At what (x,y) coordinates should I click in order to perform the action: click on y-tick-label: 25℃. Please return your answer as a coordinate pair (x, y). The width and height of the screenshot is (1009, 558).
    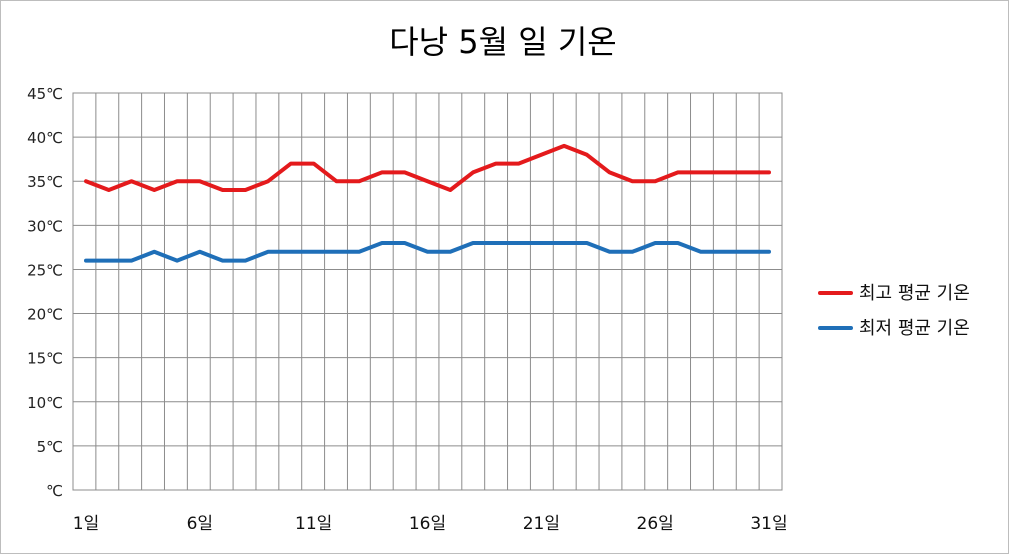
    Looking at the image, I should click on (45, 270).